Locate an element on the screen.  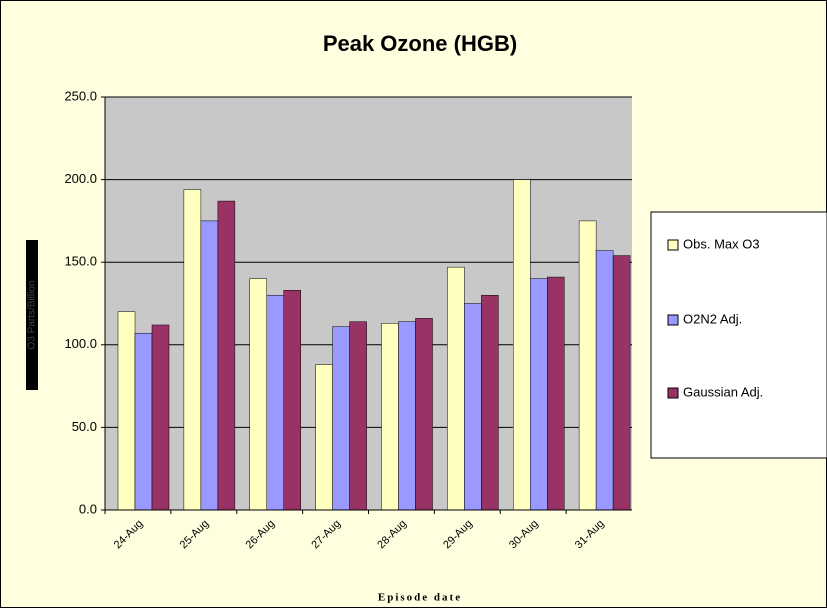
y-tick-label: 50.0 is located at coordinates (84, 426).